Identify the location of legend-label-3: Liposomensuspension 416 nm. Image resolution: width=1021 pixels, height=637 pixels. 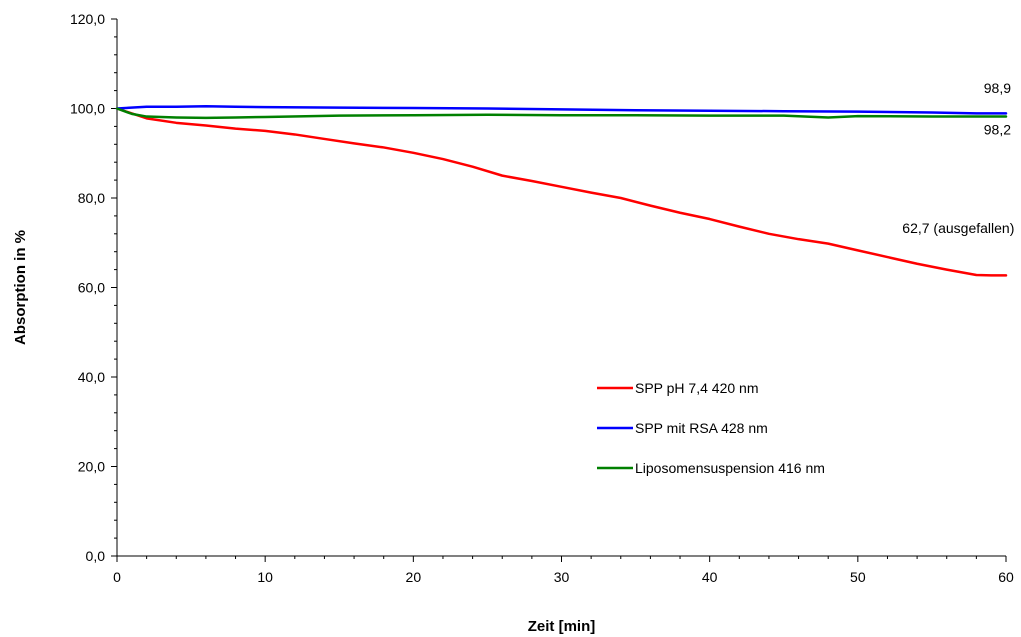
(730, 468).